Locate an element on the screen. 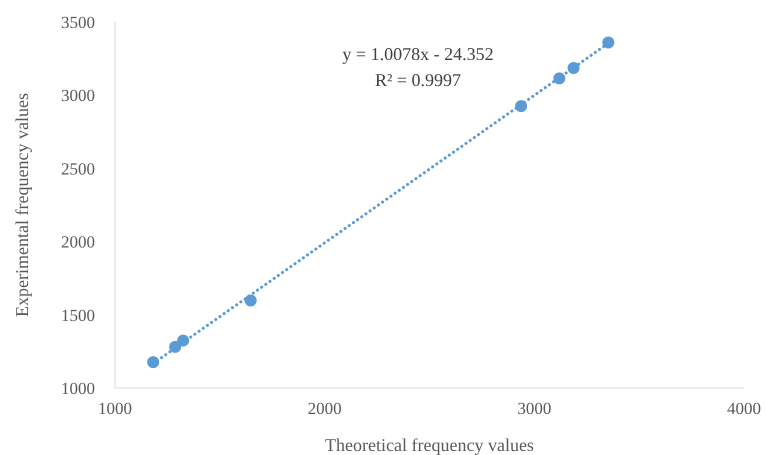 Image resolution: width=766 pixels, height=455 pixels. x-tick-label: 2000 is located at coordinates (325, 408).